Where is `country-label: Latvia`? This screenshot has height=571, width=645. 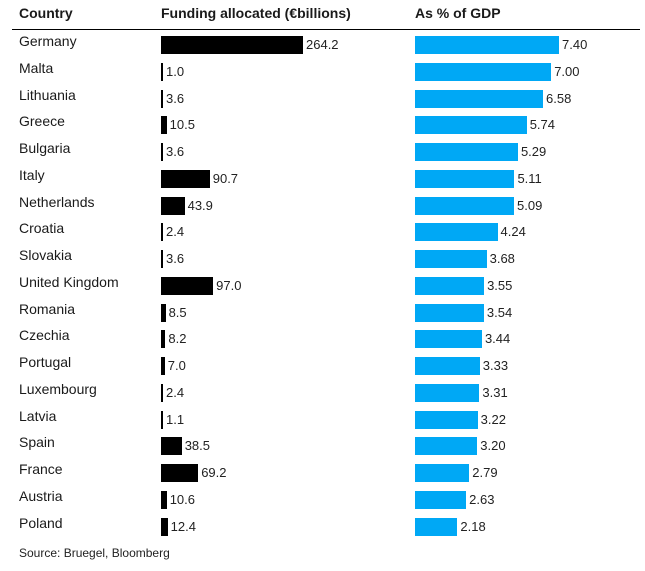 country-label: Latvia is located at coordinates (38, 415).